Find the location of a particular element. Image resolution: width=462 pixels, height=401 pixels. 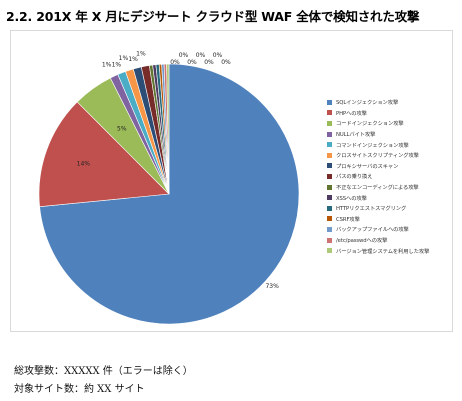

legend-label: コードインジェクション攻撃 is located at coordinates (370, 124).